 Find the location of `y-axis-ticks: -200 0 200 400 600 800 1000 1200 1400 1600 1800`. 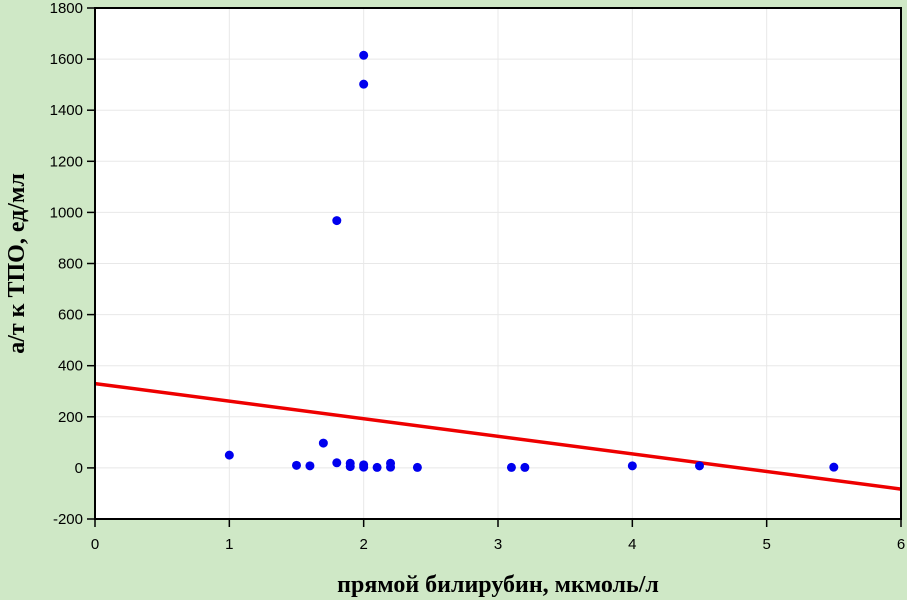

y-axis-ticks: -200 0 200 400 600 800 1000 1200 1400 1600 1800 is located at coordinates (72, 264).